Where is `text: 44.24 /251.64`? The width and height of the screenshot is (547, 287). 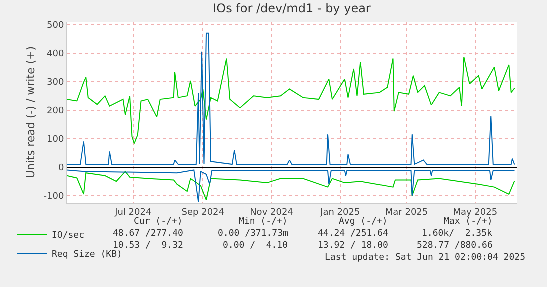 text: 44.24 /251.64 is located at coordinates (353, 234).